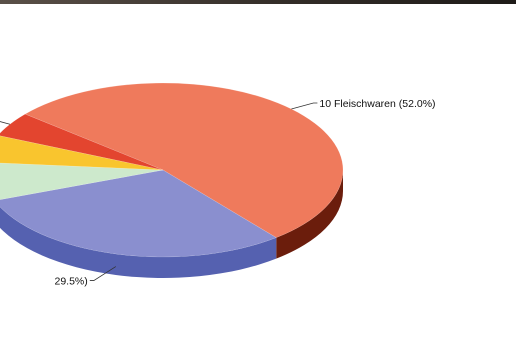  I want to click on slice-label-1: 29.5%), so click(71, 282).